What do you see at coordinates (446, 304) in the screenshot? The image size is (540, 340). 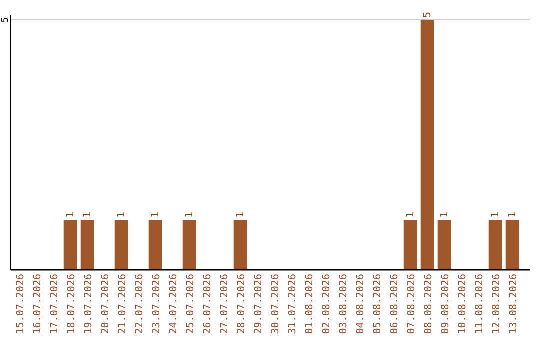 I see `x-tick-label: 09.08.2026` at bounding box center [446, 304].